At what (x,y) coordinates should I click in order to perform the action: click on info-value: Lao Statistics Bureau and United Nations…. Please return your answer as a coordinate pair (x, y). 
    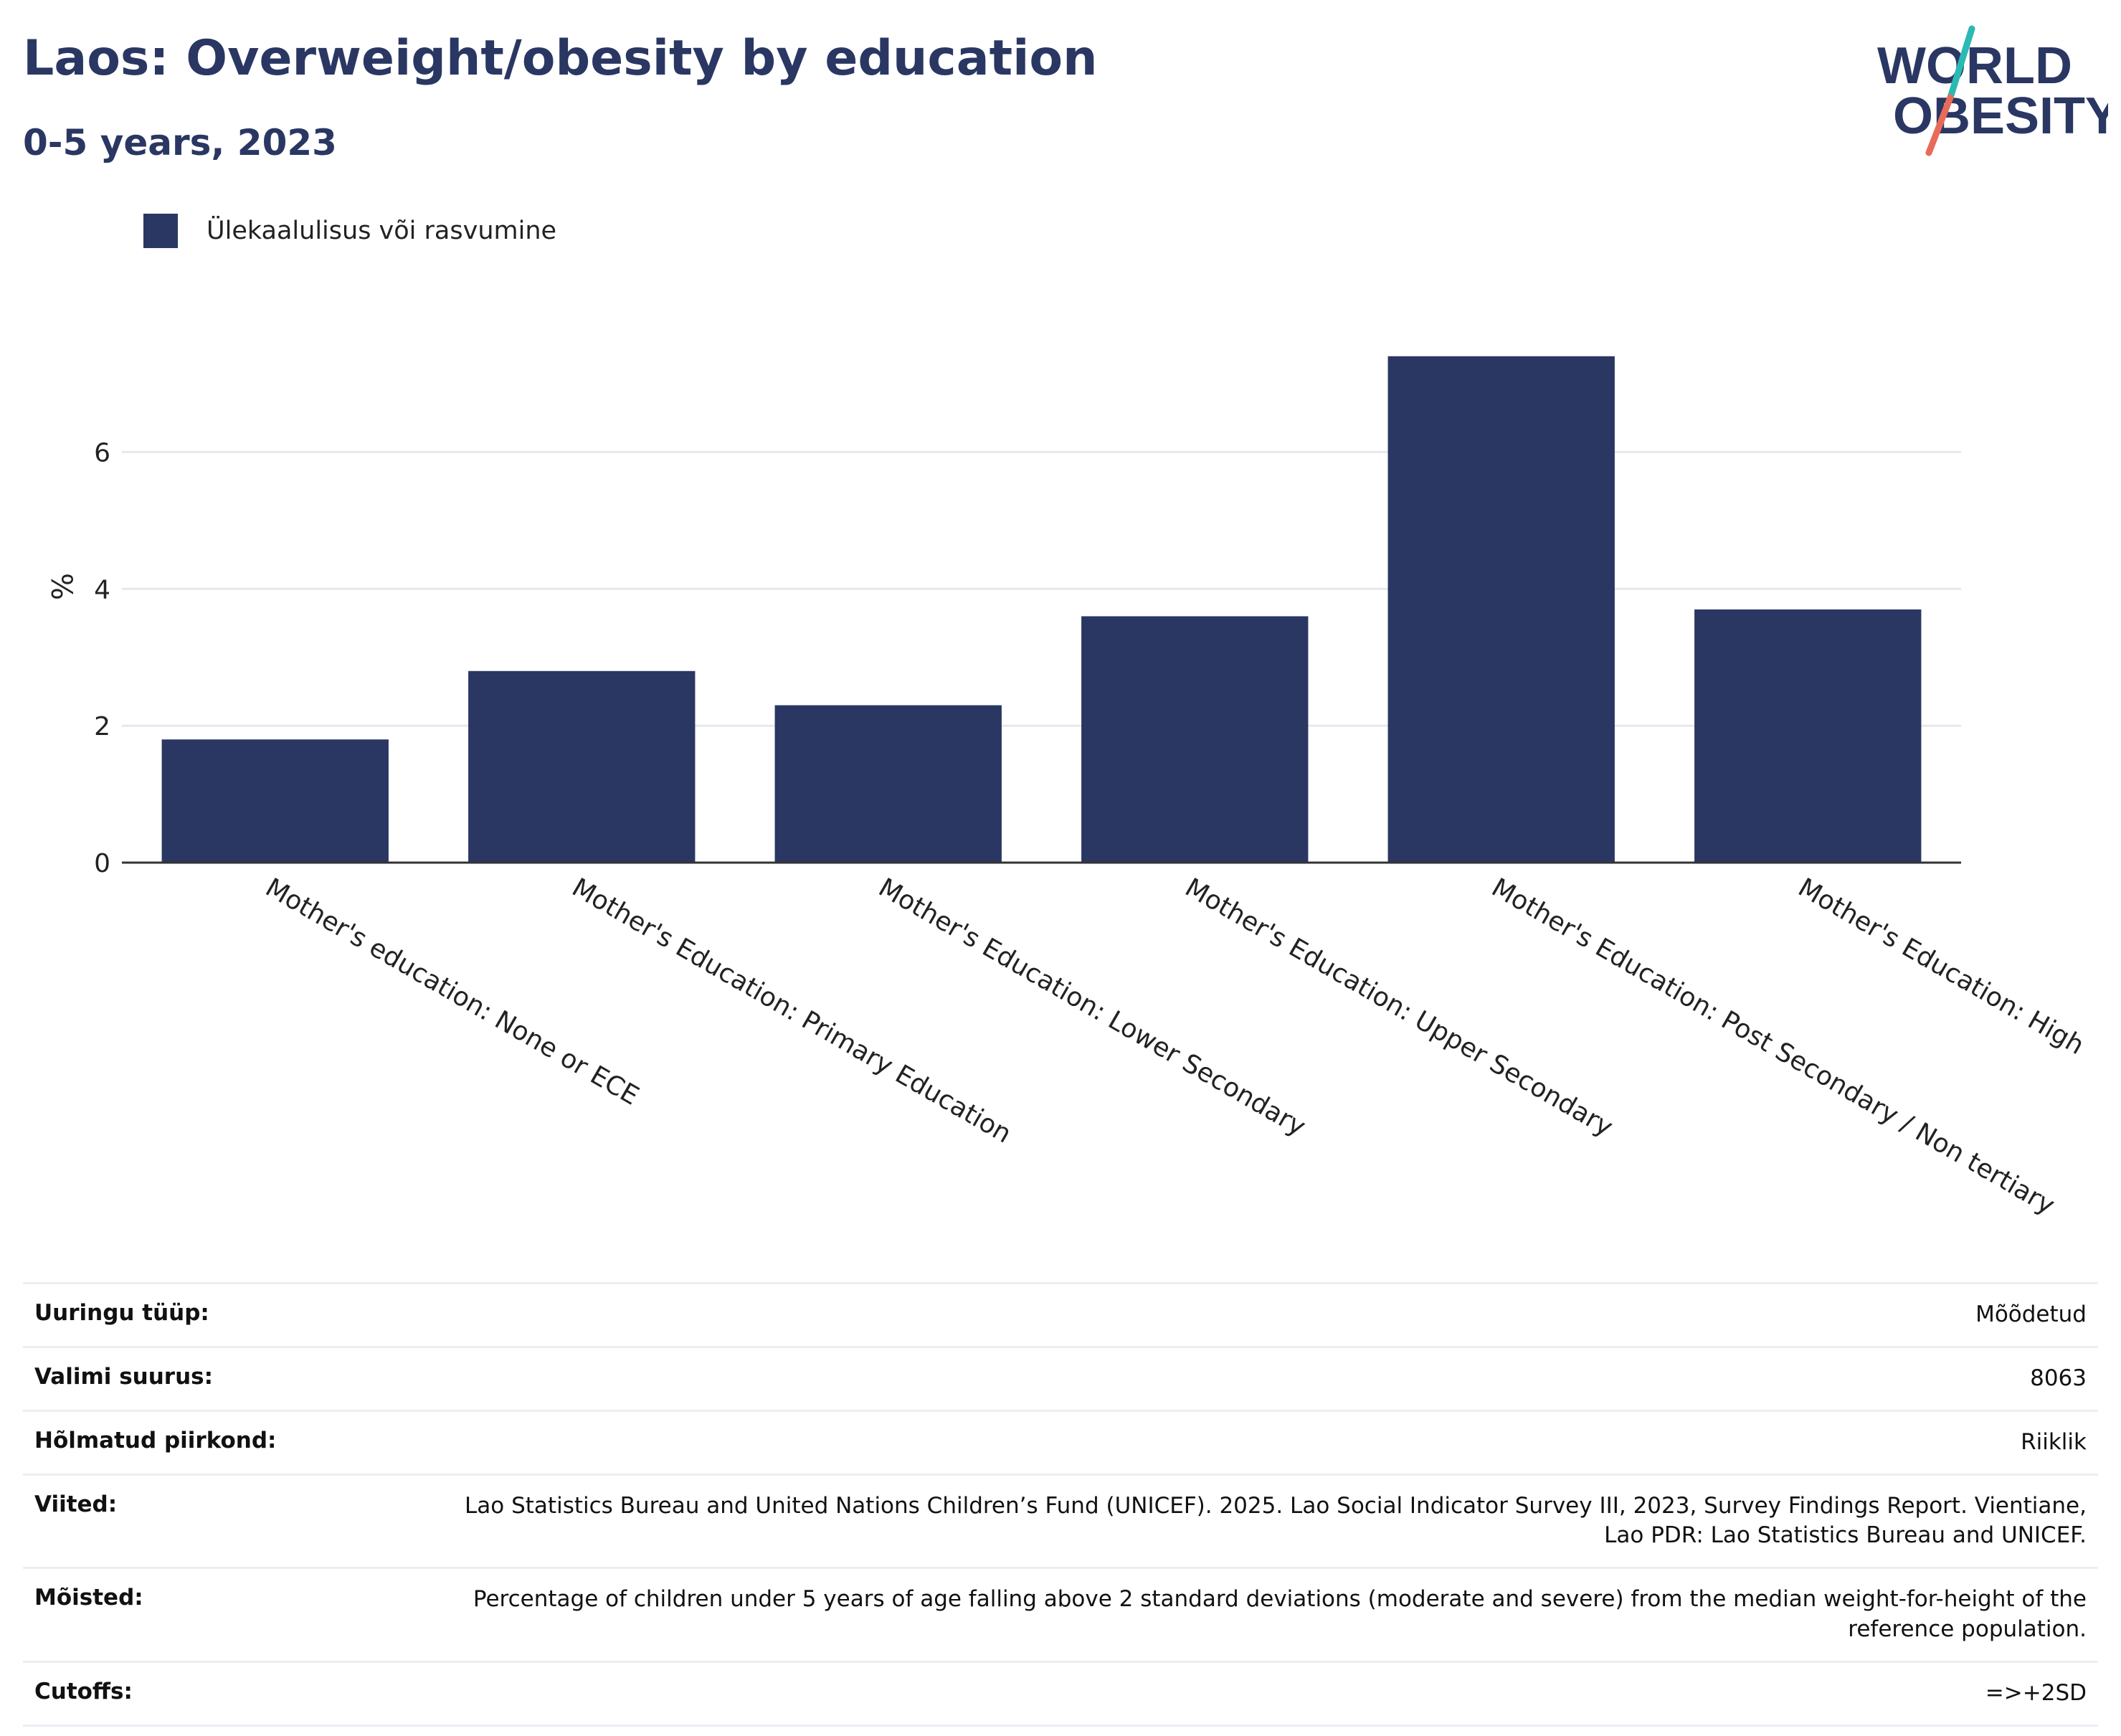
    Looking at the image, I should click on (1276, 1521).